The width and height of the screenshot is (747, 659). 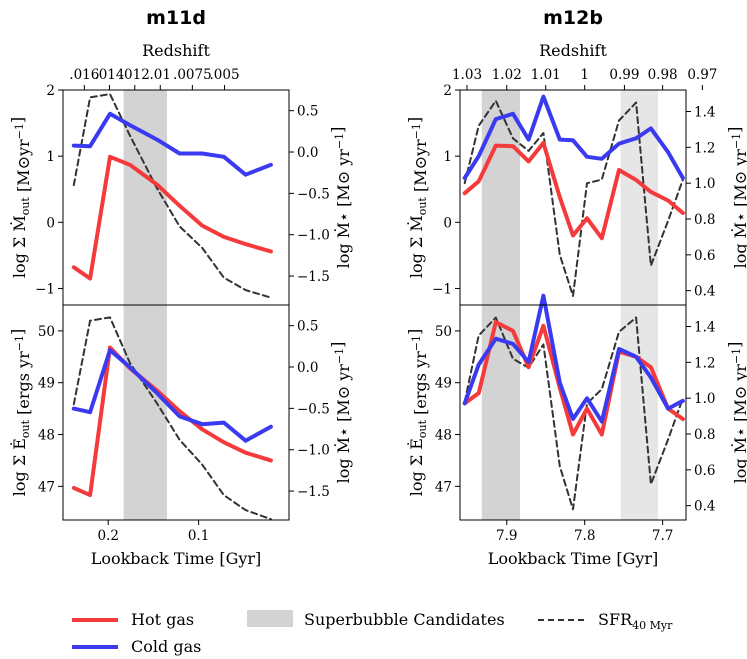 What do you see at coordinates (270, 618) in the screenshot?
I see `legend-band-swatch` at bounding box center [270, 618].